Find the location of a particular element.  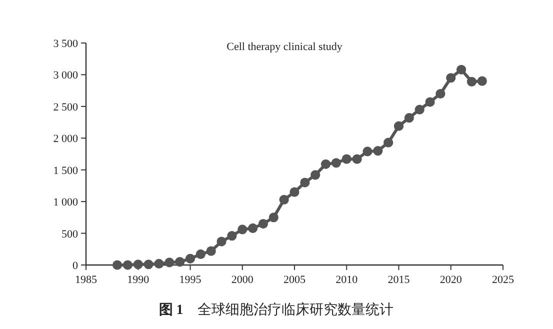

y-tick-label: 3 500 is located at coordinates (65, 44).